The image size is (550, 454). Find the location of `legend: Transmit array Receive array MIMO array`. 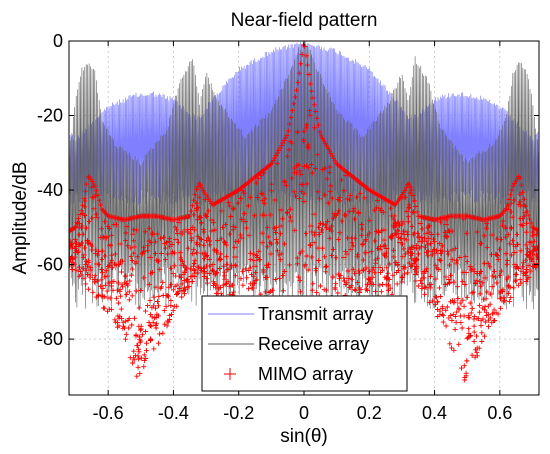

legend: Transmit array Receive array MIMO array is located at coordinates (304, 343).